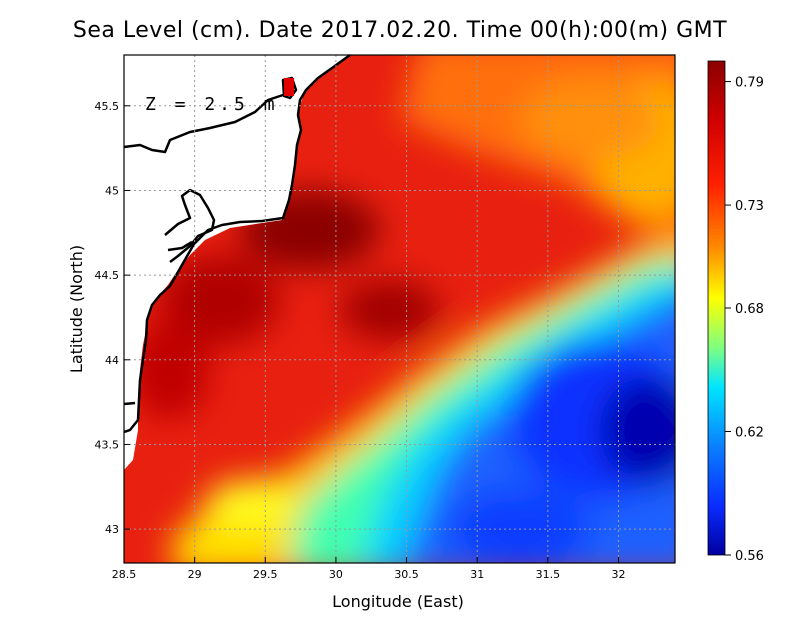 This screenshot has width=800, height=618. I want to click on colorbar-tick-label: 0.79, so click(749, 83).